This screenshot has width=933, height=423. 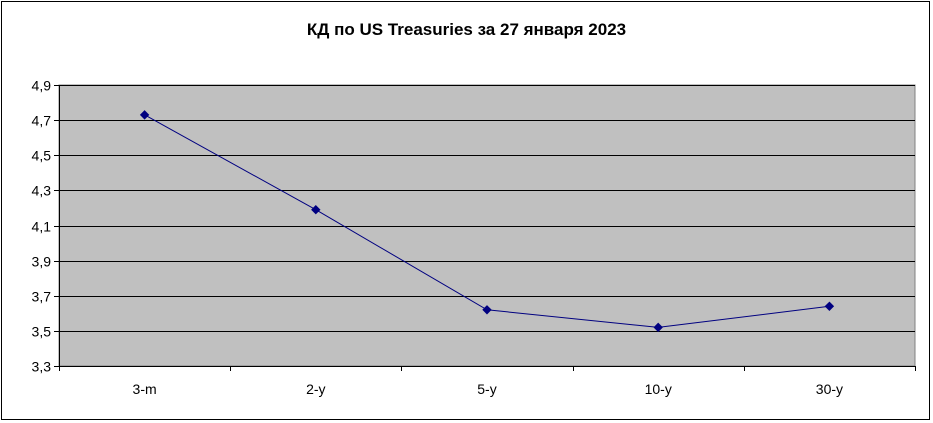 I want to click on x-tick-label: 3-m, so click(x=145, y=389).